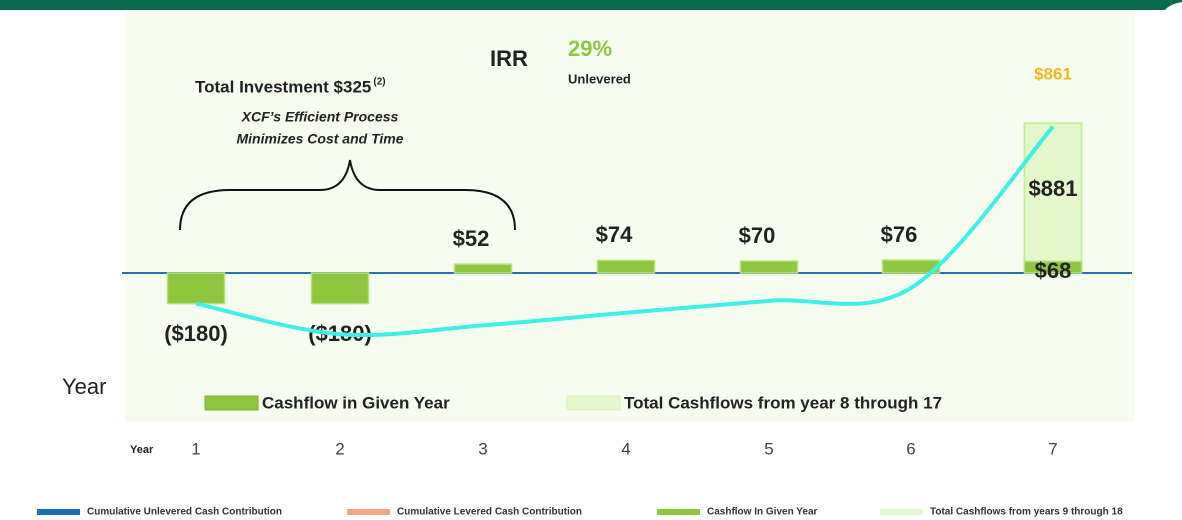  Describe the element at coordinates (347, 195) in the screenshot. I see `brace` at that location.